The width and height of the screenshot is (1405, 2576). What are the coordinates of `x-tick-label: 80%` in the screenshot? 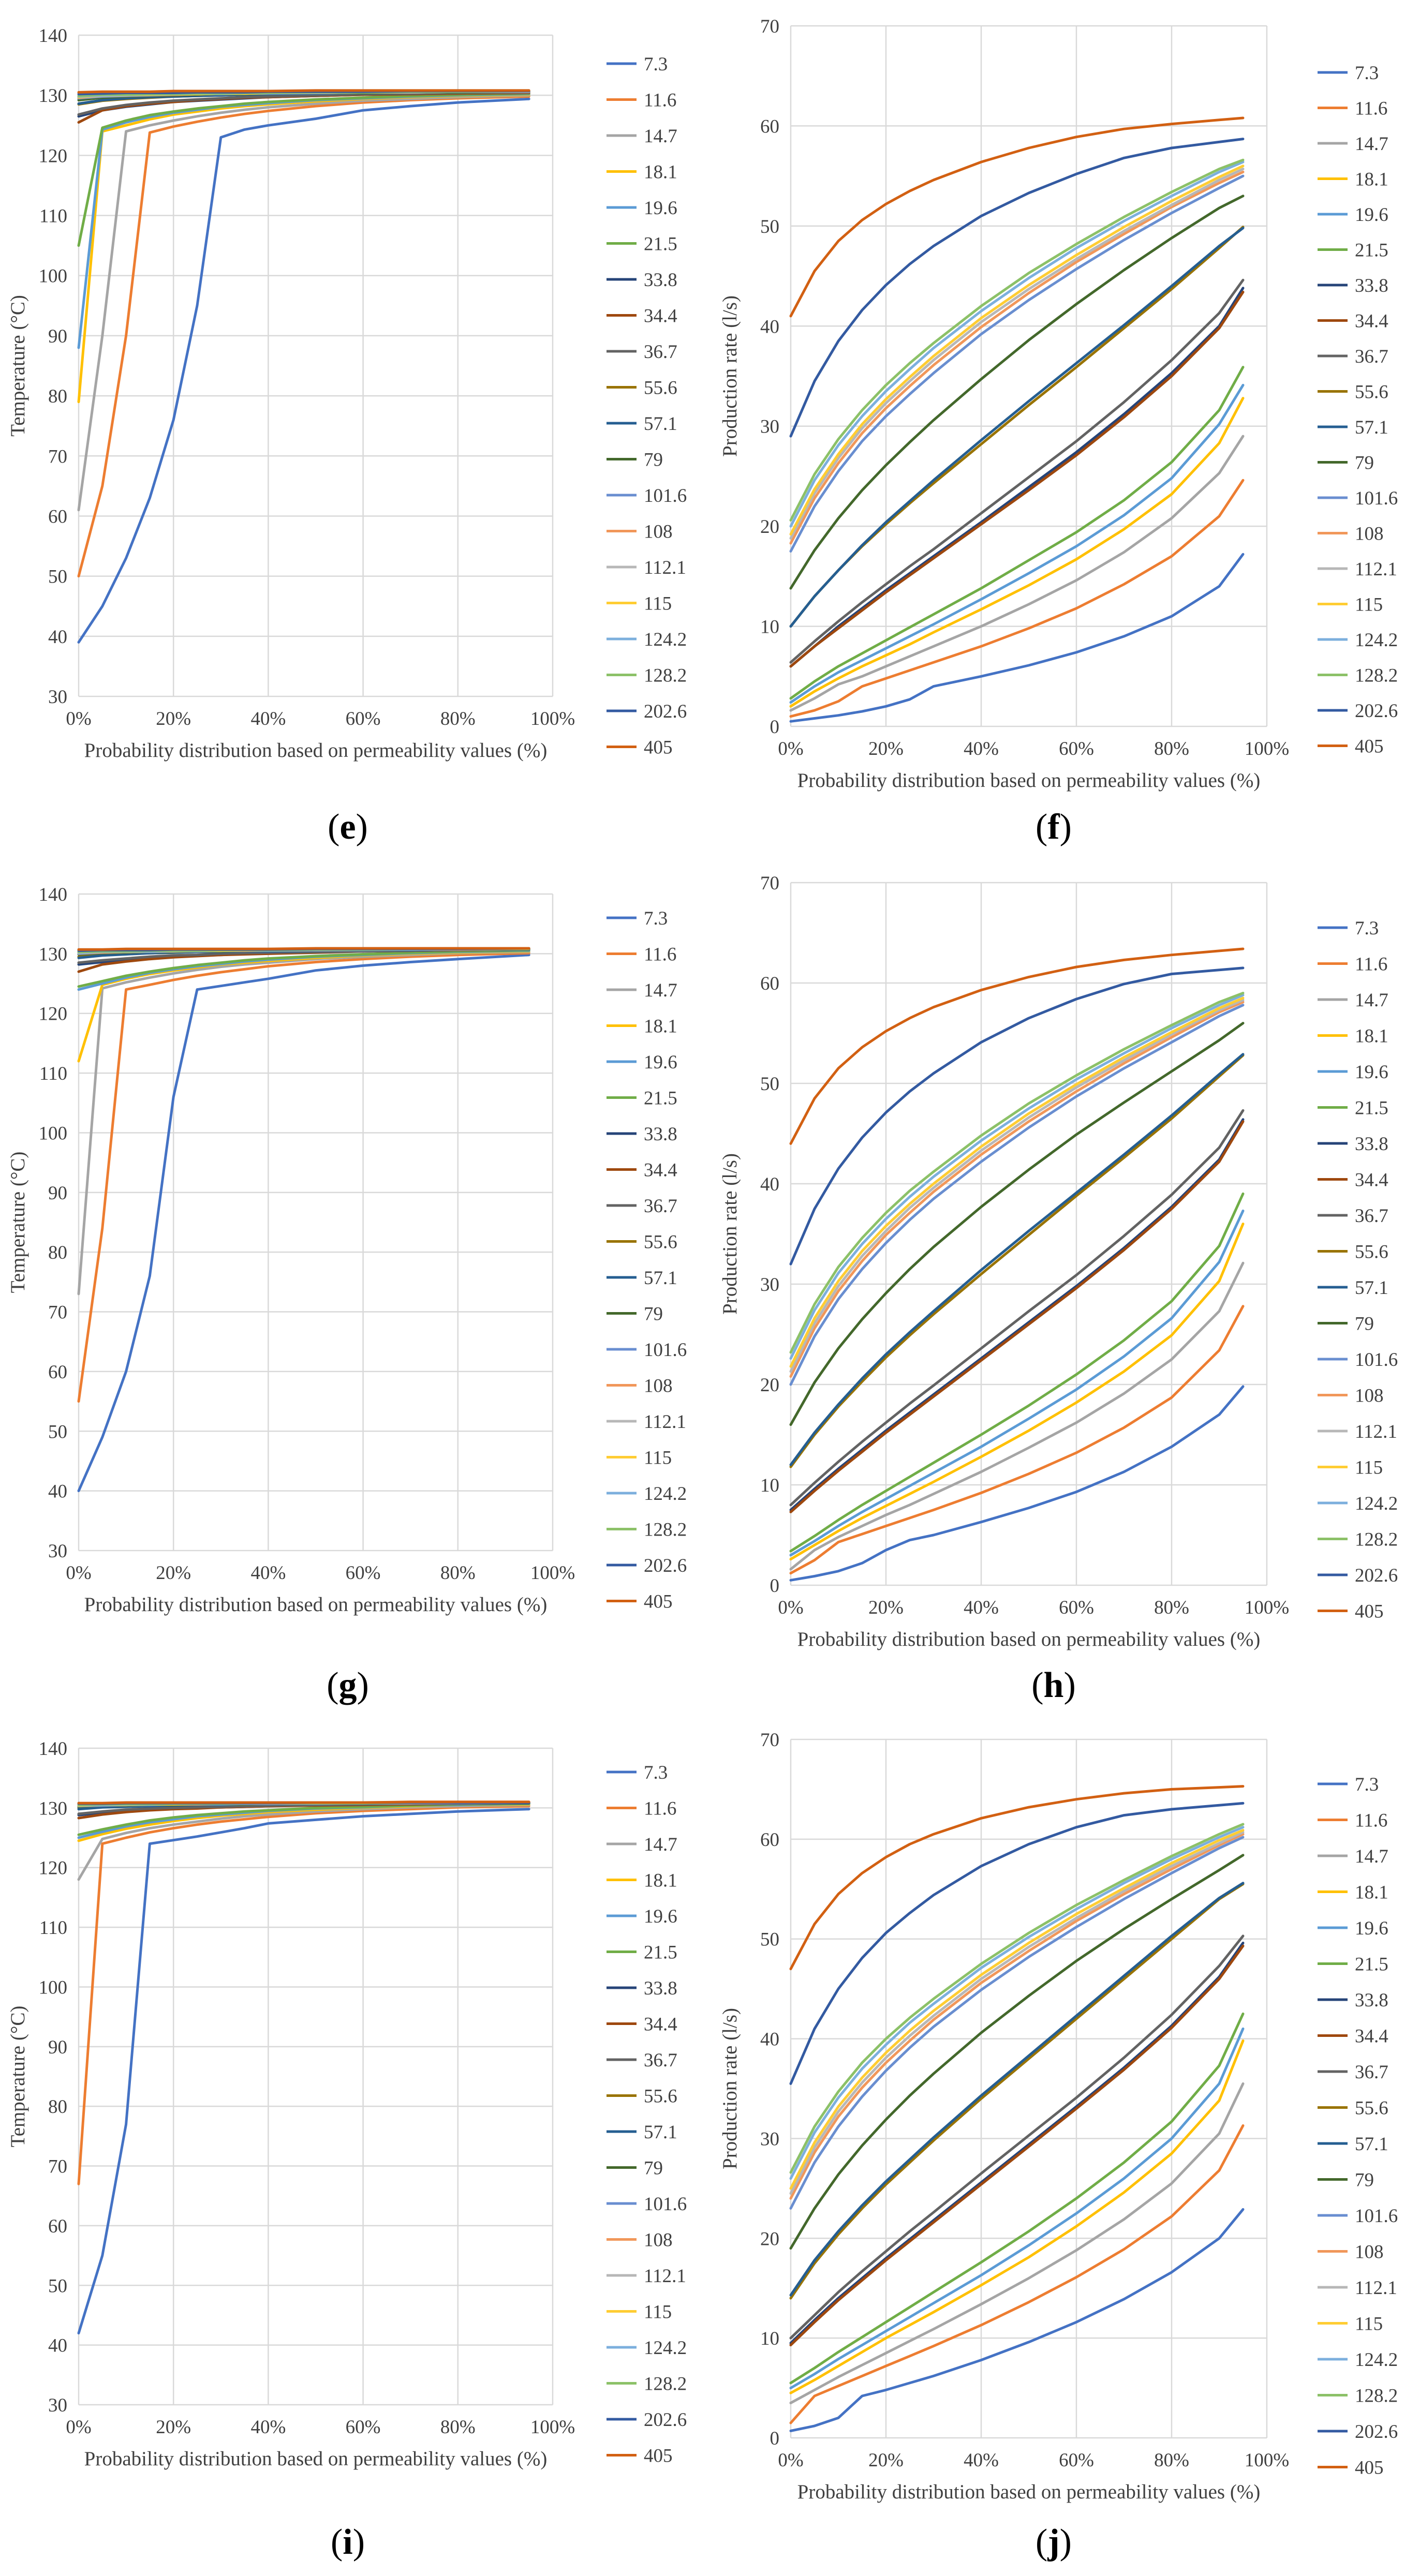 It's located at (1172, 2460).